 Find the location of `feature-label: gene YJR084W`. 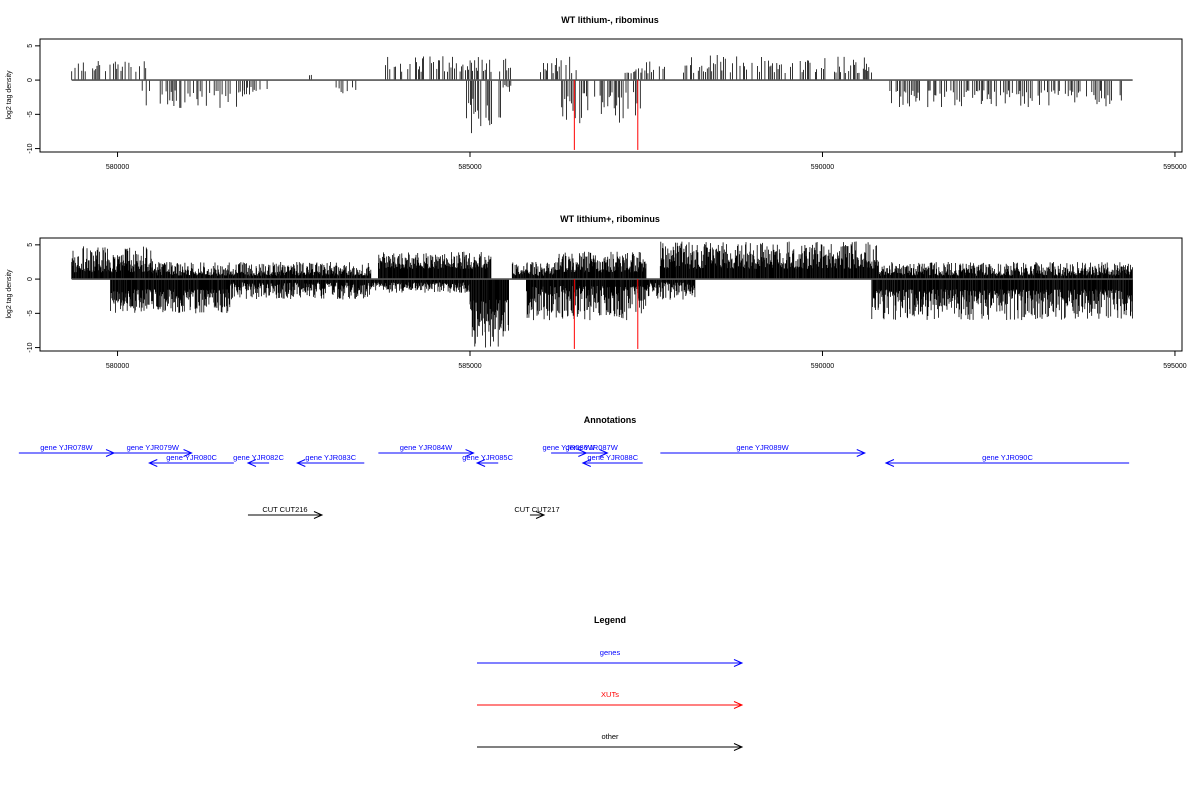

feature-label: gene YJR084W is located at coordinates (426, 447).